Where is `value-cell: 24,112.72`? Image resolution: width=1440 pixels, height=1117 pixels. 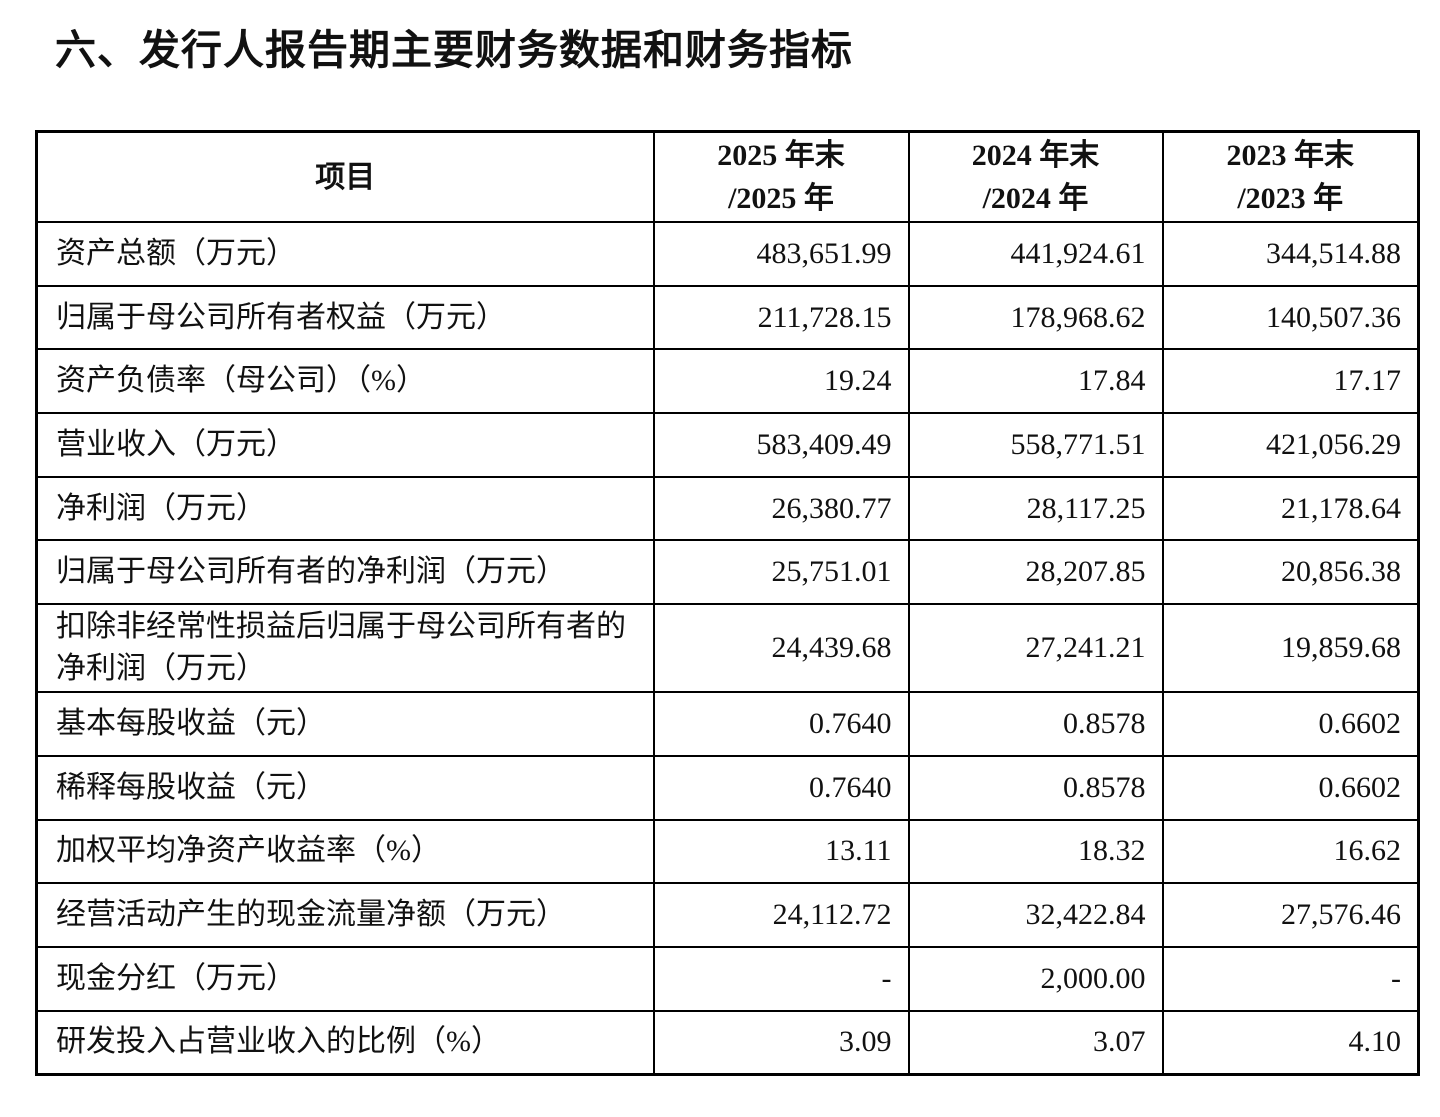
value-cell: 24,112.72 is located at coordinates (781, 915).